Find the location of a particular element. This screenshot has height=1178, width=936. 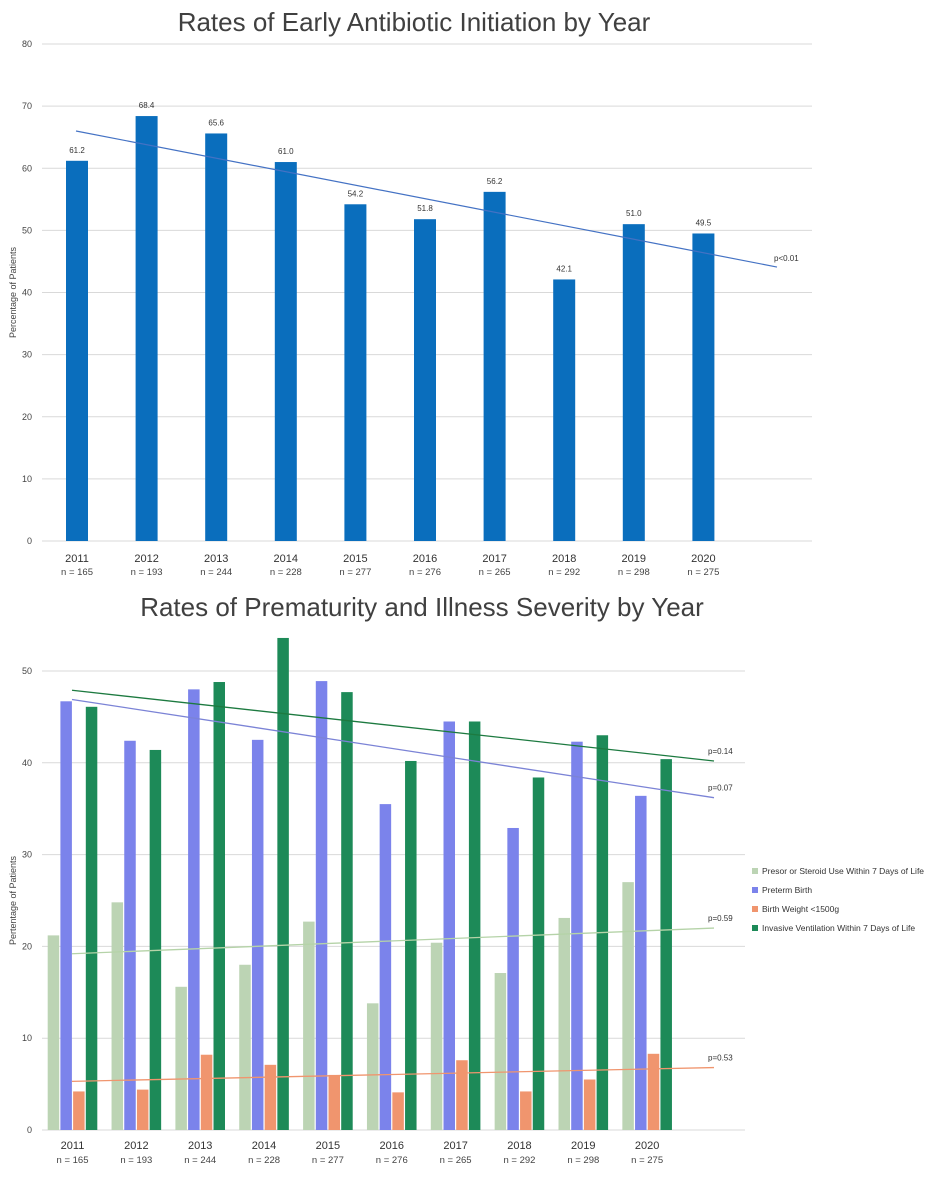

trend-p-value: p=0.14 is located at coordinates (720, 751).